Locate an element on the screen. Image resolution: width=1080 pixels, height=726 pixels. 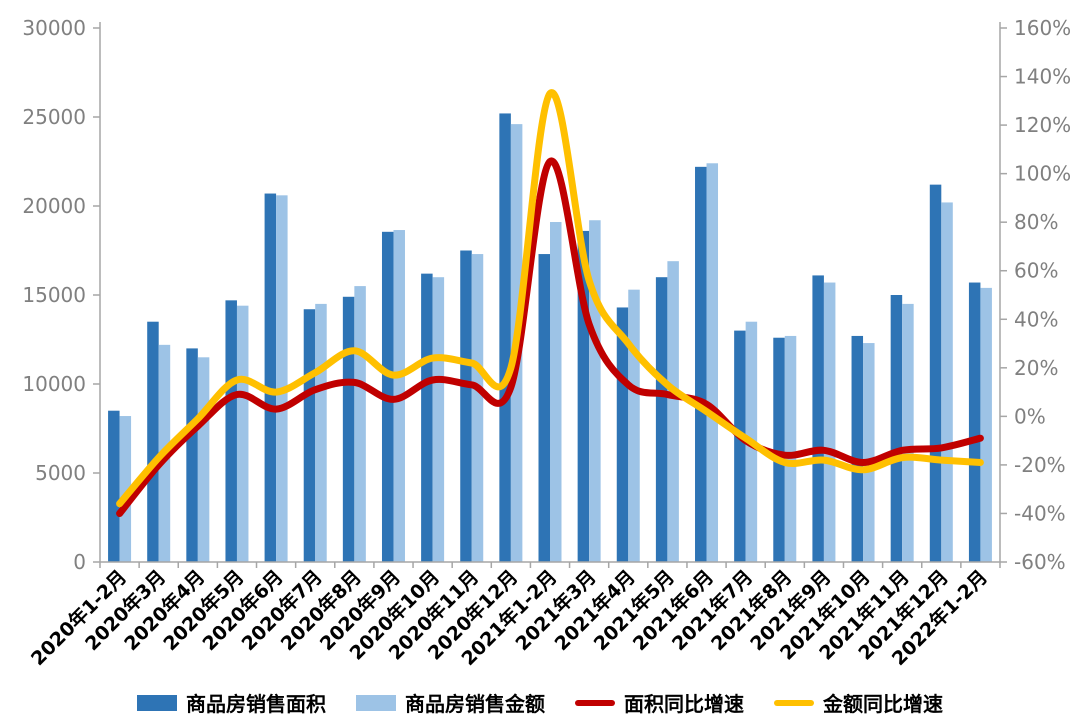
left-axis-labels: 0 5000 10000 15000 20000 25000 30000 is located at coordinates (54, 295).